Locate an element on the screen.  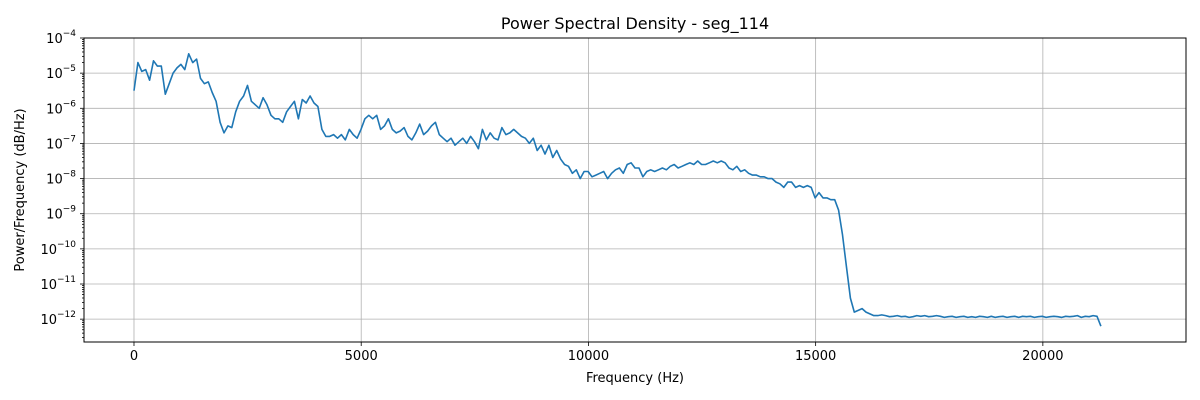
y-tick-label: 10⁻⁵ is located at coordinates (61, 73).